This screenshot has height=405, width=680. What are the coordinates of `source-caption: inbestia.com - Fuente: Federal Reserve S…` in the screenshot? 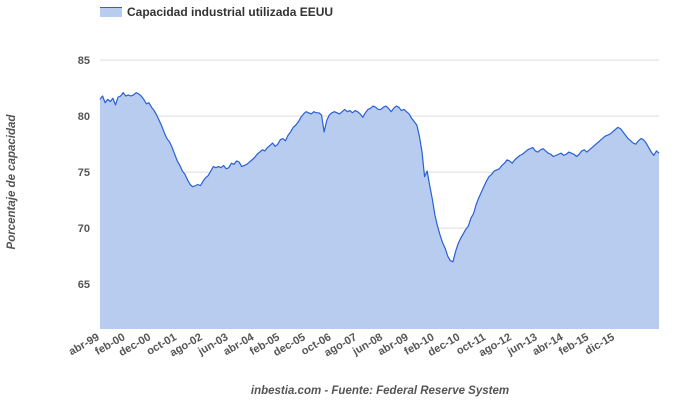 It's located at (380, 391).